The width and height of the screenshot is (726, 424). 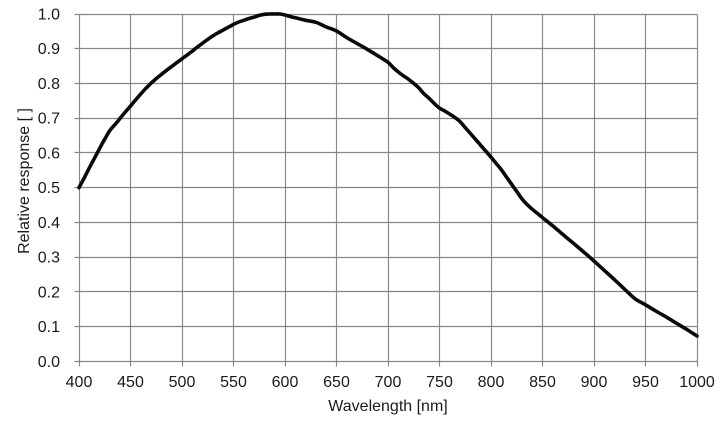 What do you see at coordinates (49, 362) in the screenshot?
I see `svg-text: 0.0` at bounding box center [49, 362].